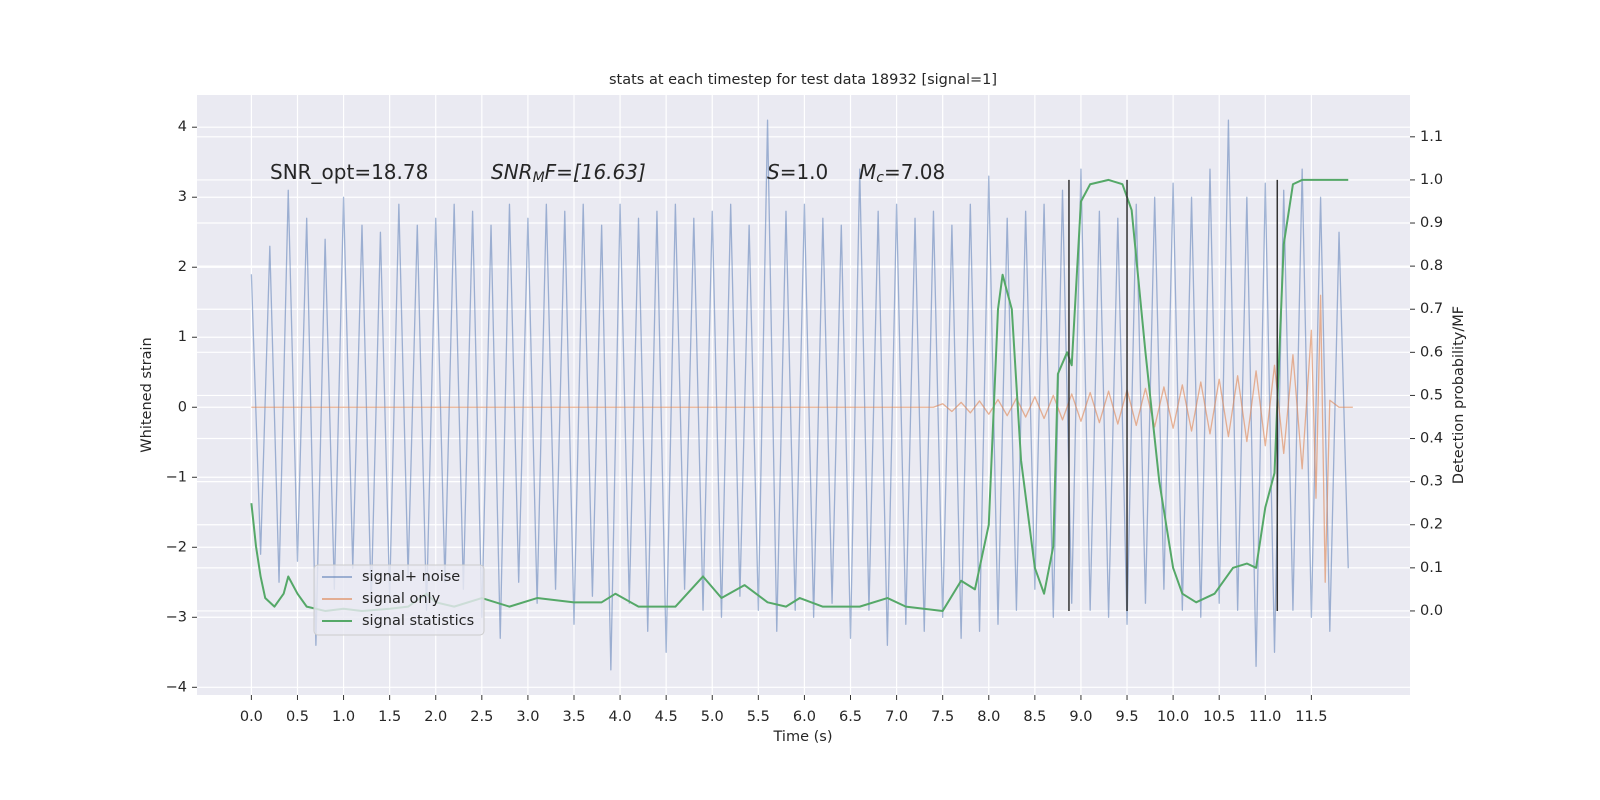 The image size is (1600, 800). What do you see at coordinates (389, 717) in the screenshot?
I see `x-tick-label: 1.5` at bounding box center [389, 717].